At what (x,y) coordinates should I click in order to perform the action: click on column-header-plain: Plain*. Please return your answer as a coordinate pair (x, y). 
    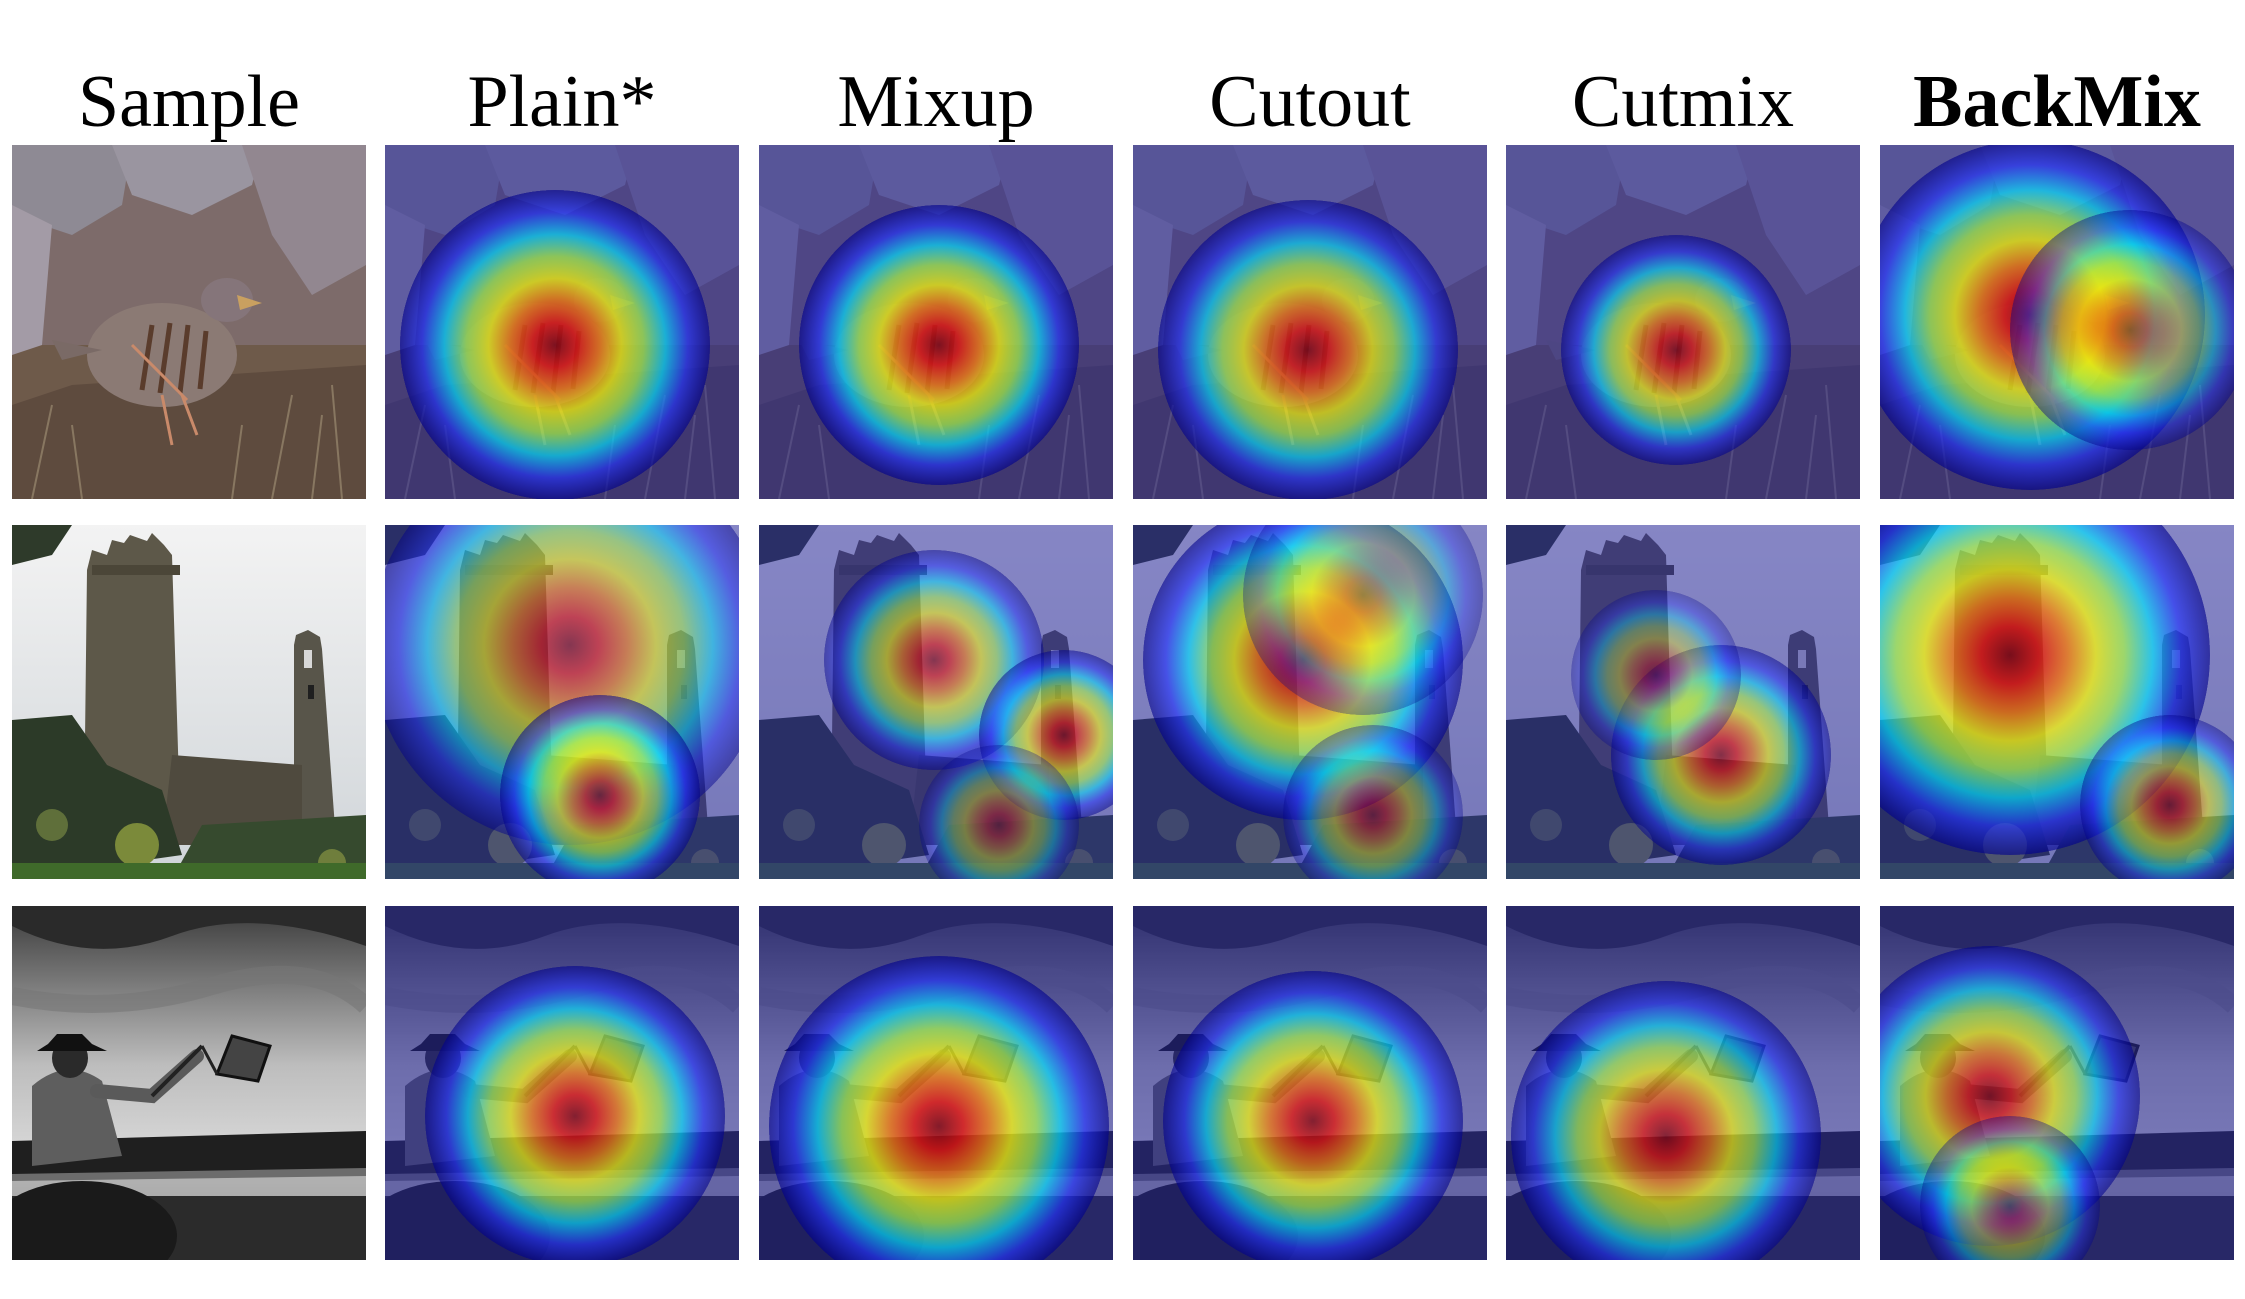
    Looking at the image, I should click on (562, 102).